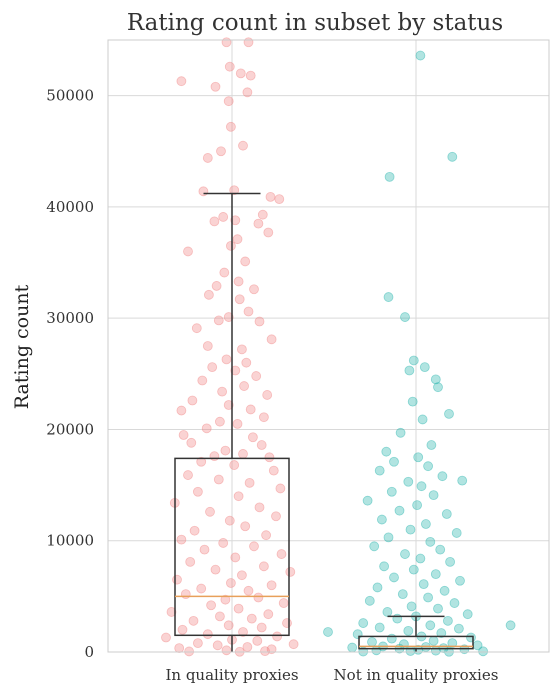 This screenshot has height=695, width=559. I want to click on y-axis-title: Rating count, so click(22, 346).